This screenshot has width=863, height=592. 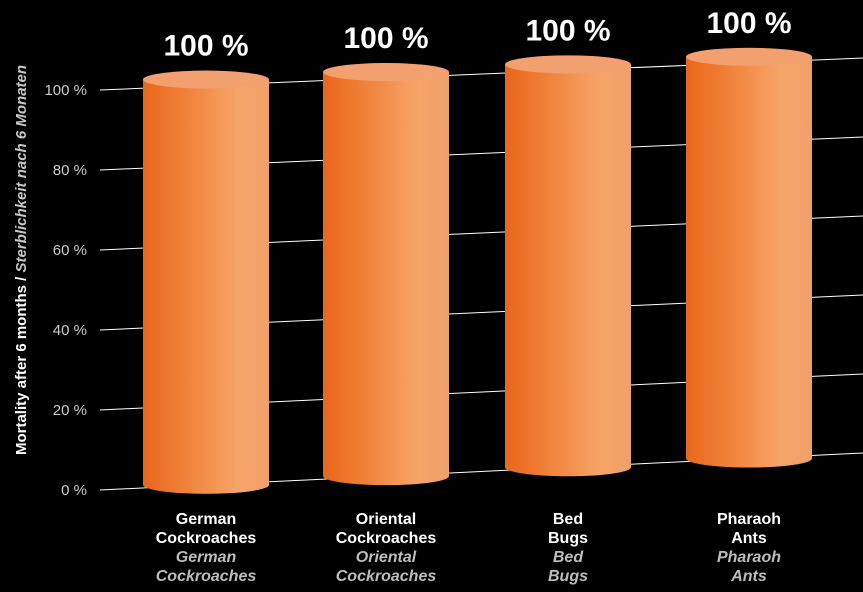 What do you see at coordinates (70, 170) in the screenshot?
I see `y-tick-label: 80 %` at bounding box center [70, 170].